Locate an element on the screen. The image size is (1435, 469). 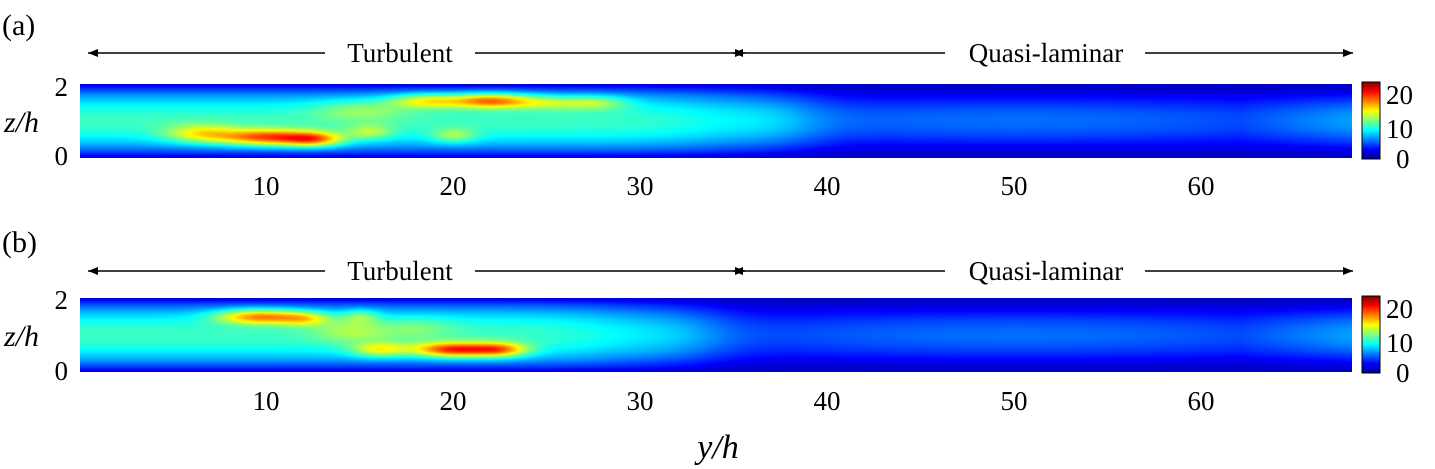
panel-label: (a) is located at coordinates (18, 25).